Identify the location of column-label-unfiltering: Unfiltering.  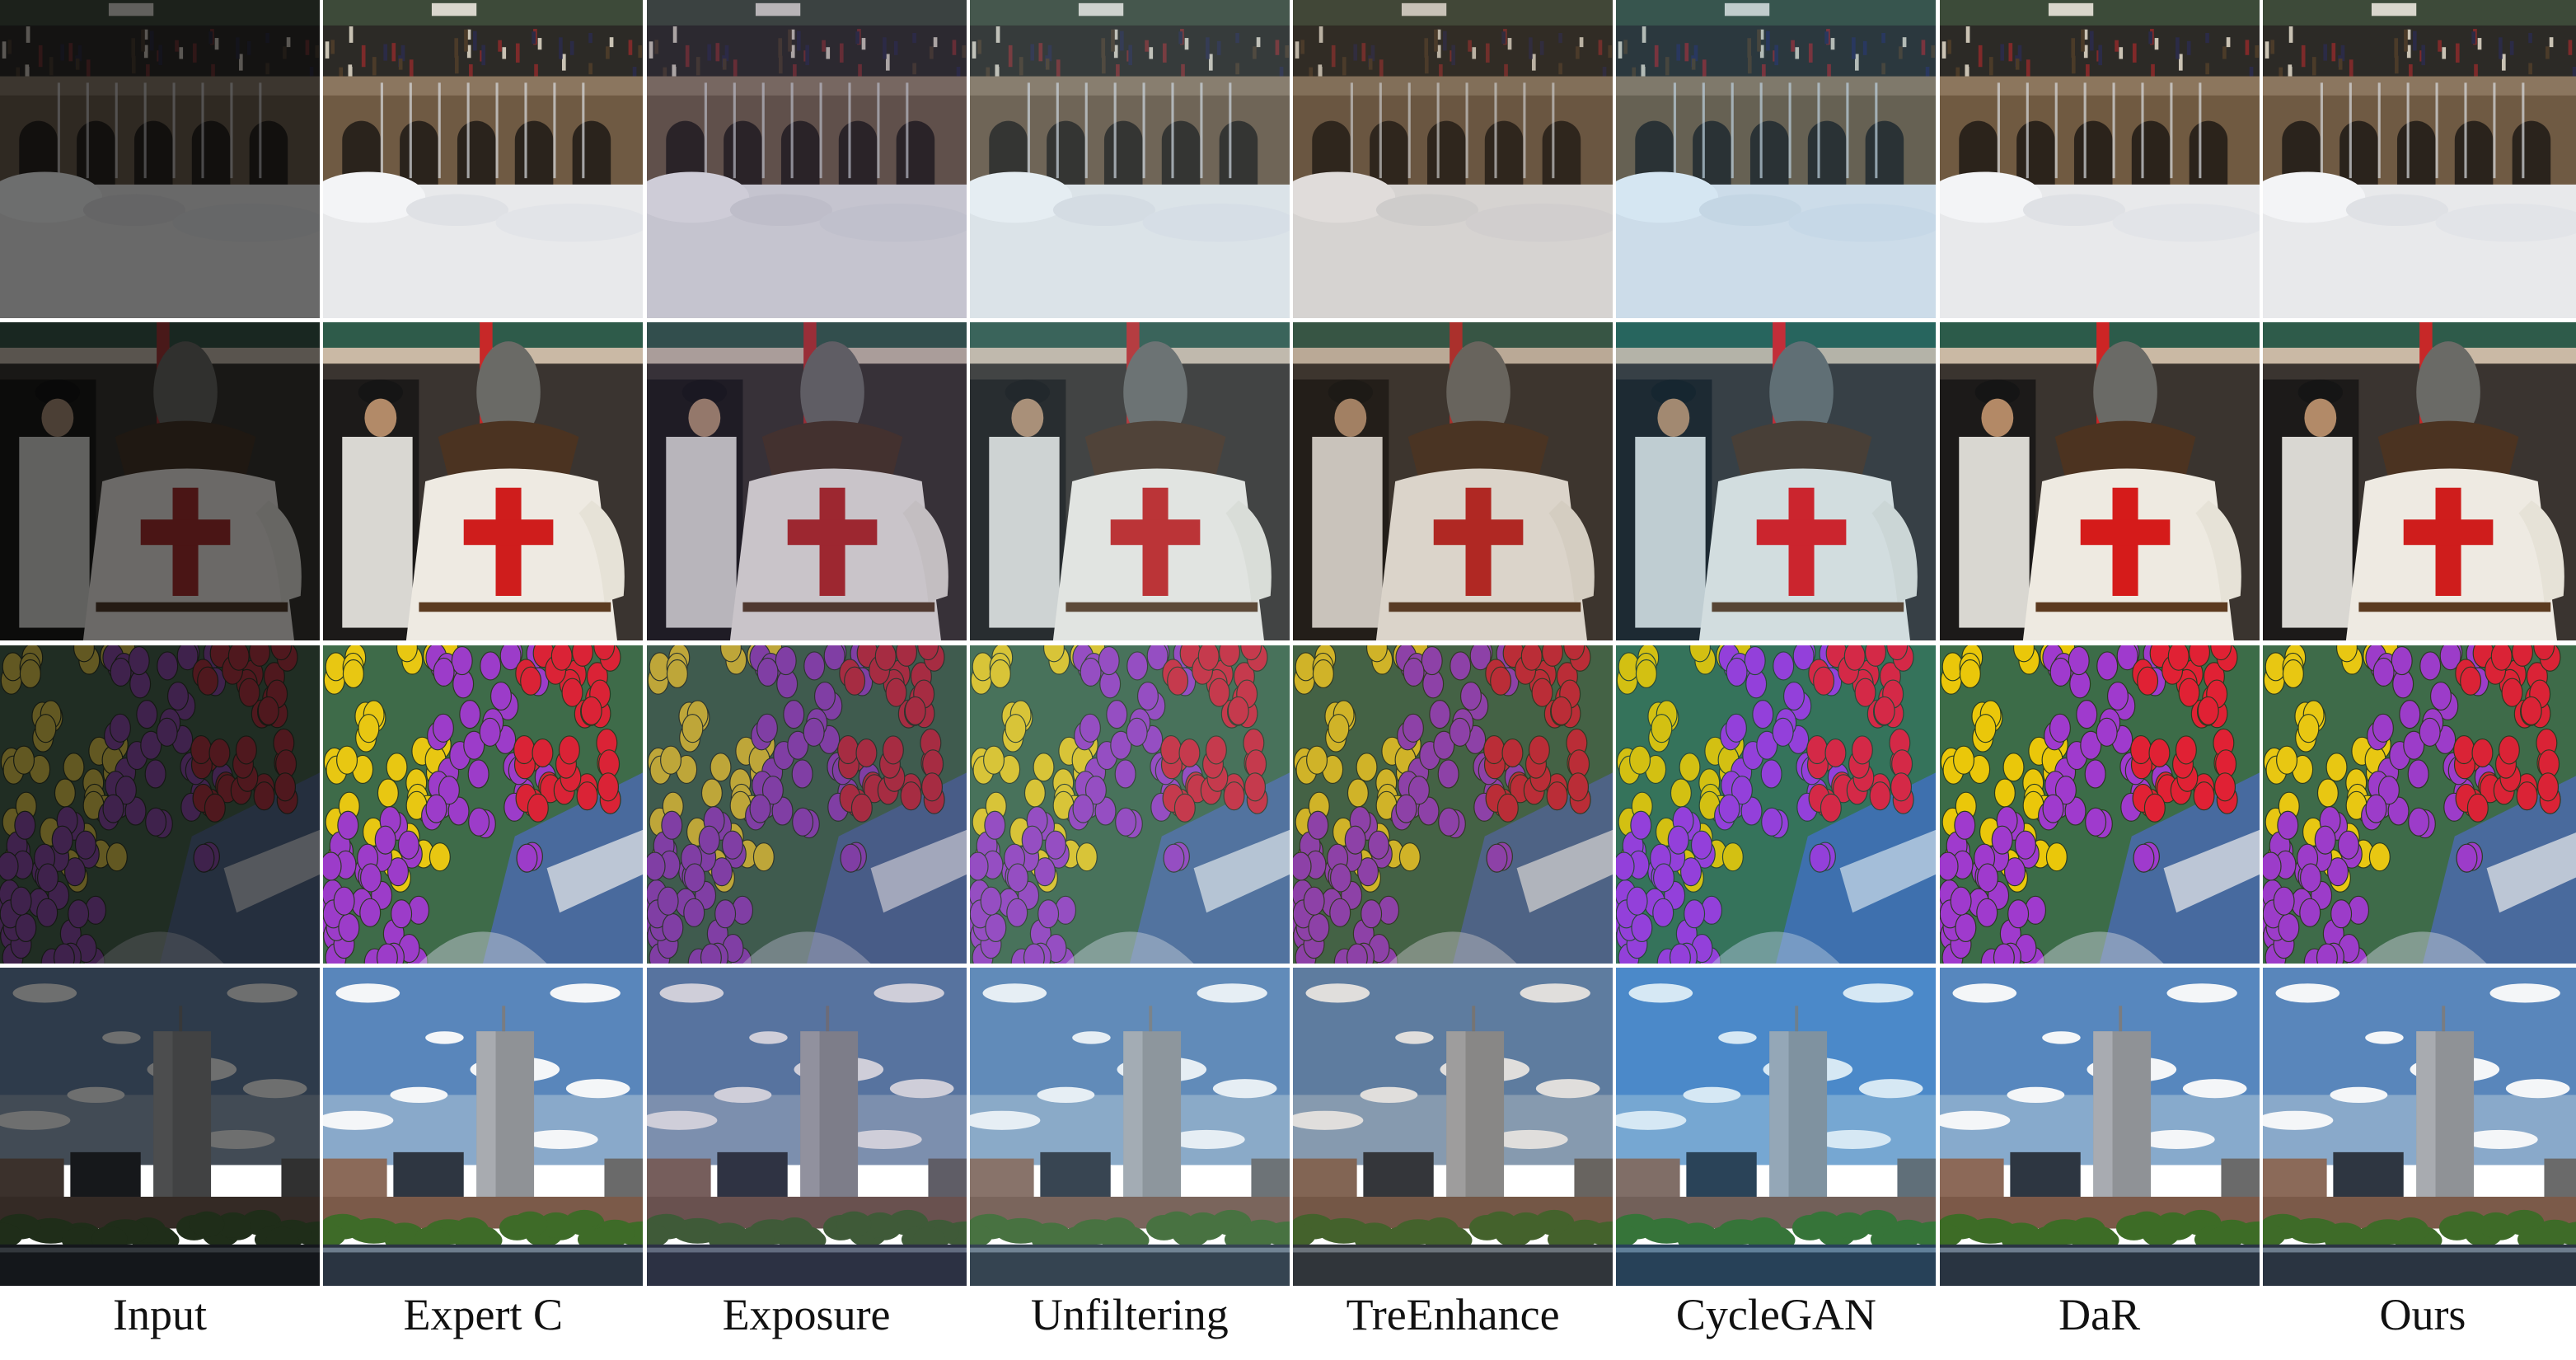
(1129, 1314).